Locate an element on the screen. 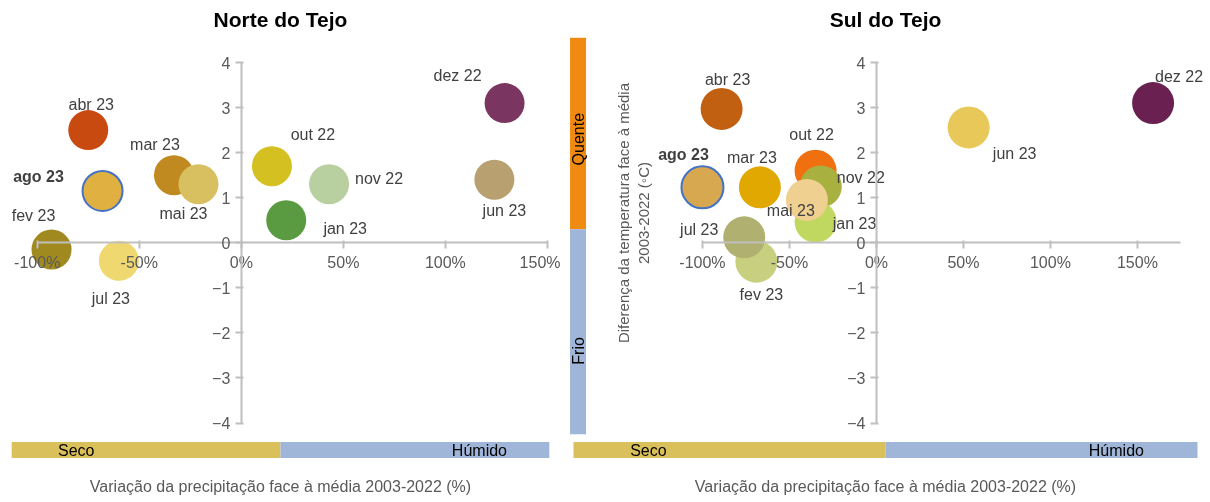 This screenshot has width=1210, height=502. chart-title: Norte do Tejo is located at coordinates (280, 19).